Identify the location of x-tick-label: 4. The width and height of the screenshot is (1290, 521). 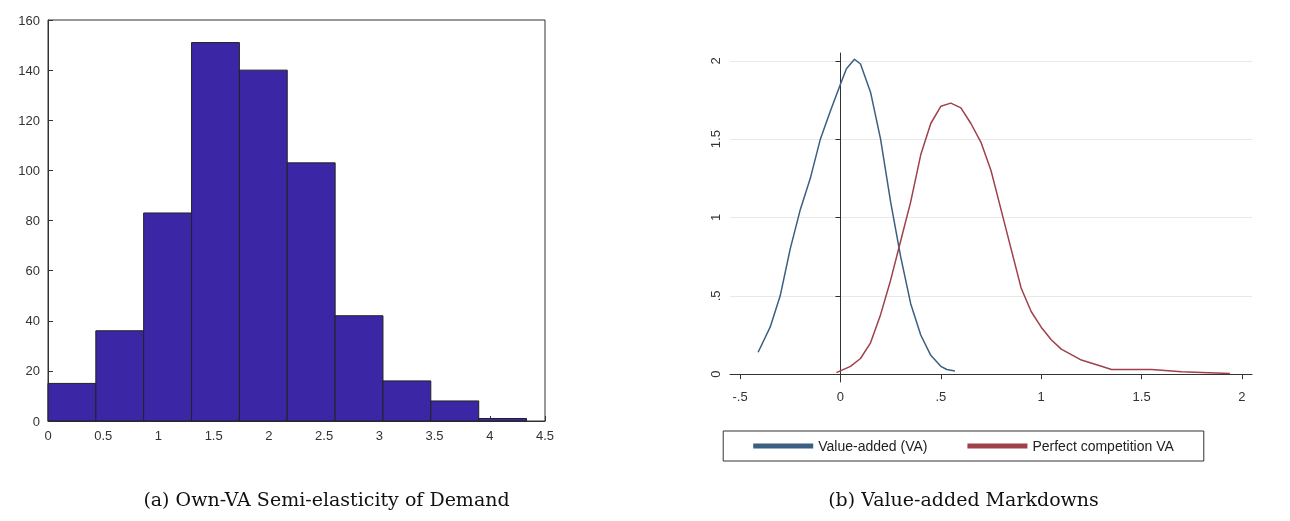
(490, 435).